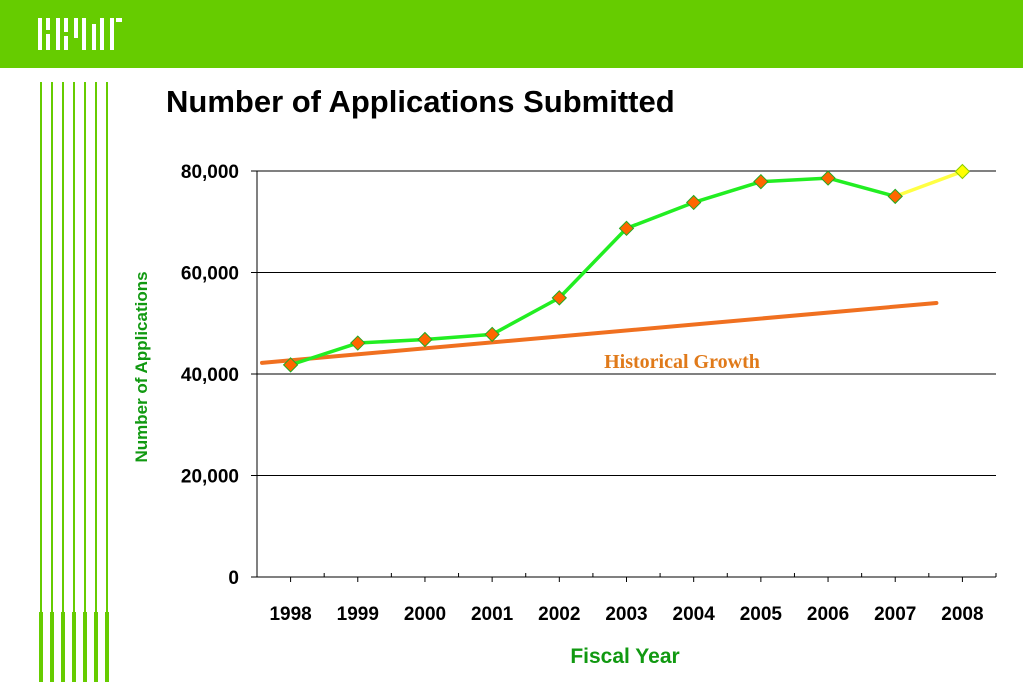 This screenshot has height=682, width=1023. I want to click on x-tick-label: 2000, so click(425, 614).